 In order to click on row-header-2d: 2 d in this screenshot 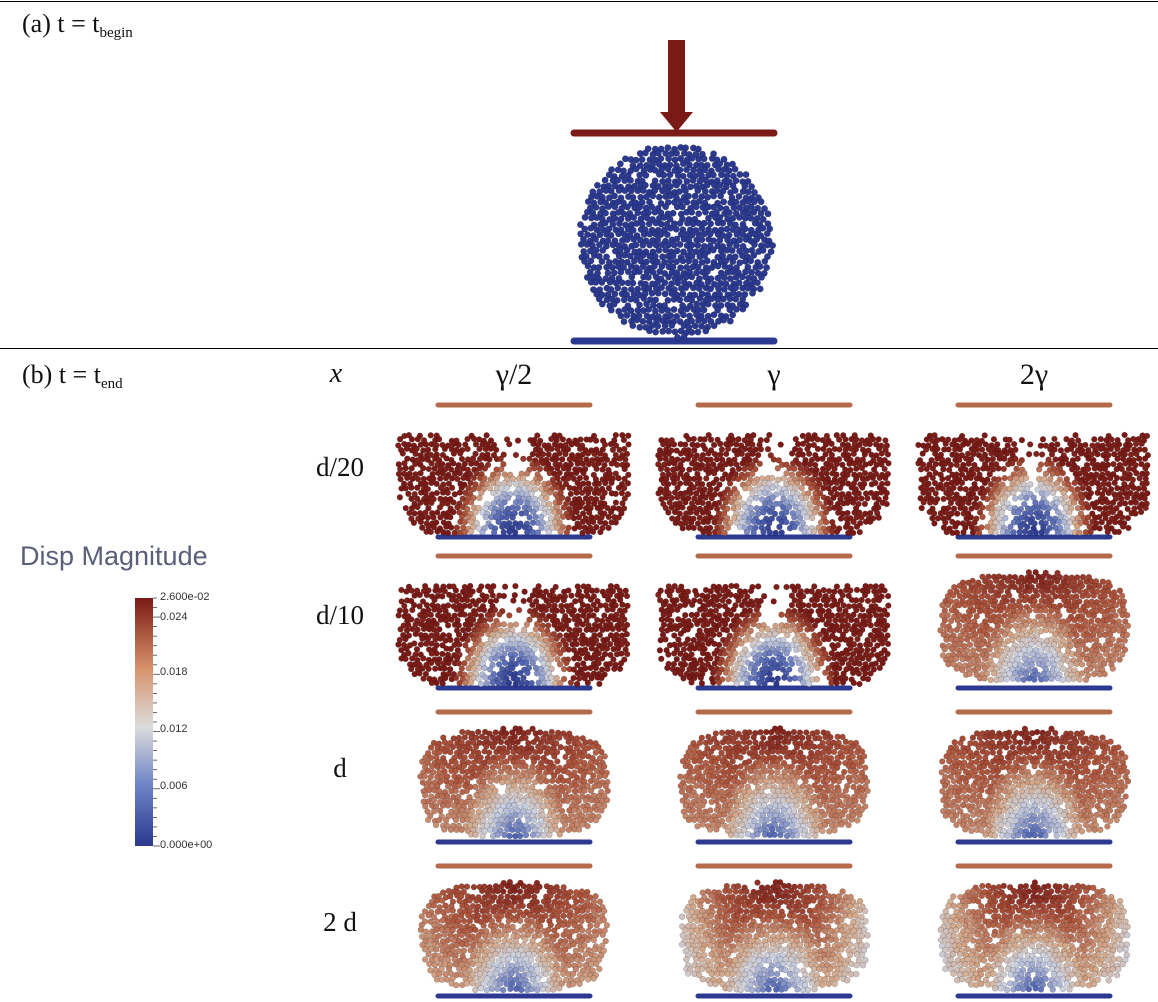, I will do `click(340, 922)`.